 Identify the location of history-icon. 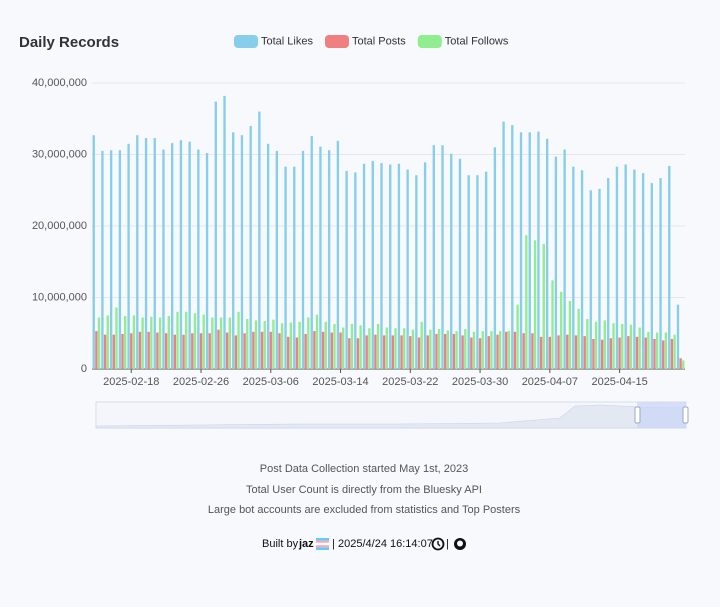
(438, 544).